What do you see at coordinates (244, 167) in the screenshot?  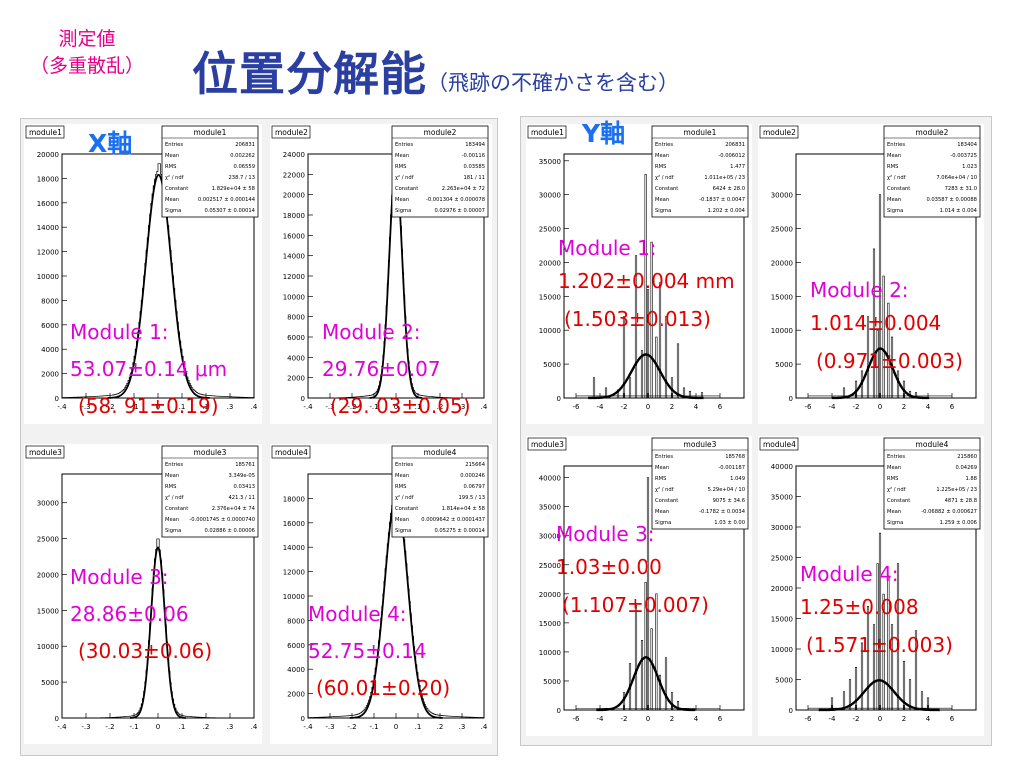 I see `stats-value: 0.06559` at bounding box center [244, 167].